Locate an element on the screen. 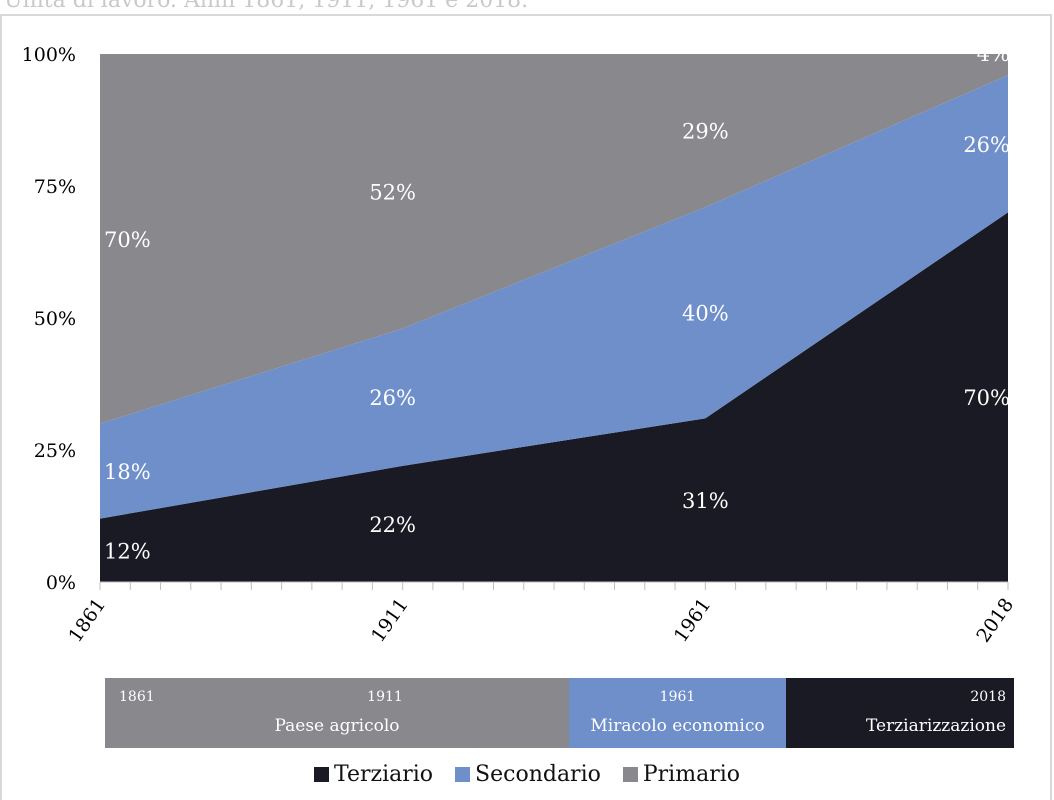 The image size is (1054, 800). legend-item-secondario: Secondario is located at coordinates (528, 774).